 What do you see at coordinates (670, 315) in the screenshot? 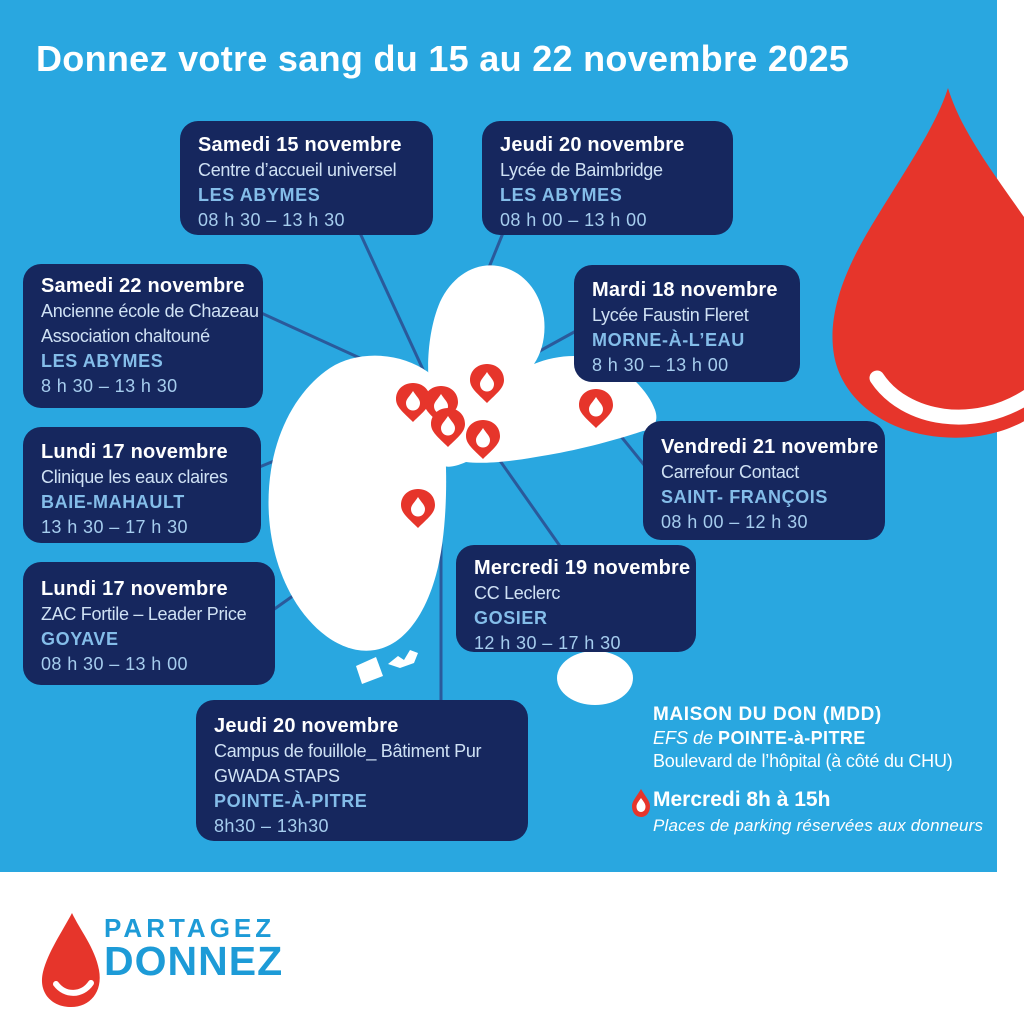
I see `event-venue: Lycée Faustin Fleret` at bounding box center [670, 315].